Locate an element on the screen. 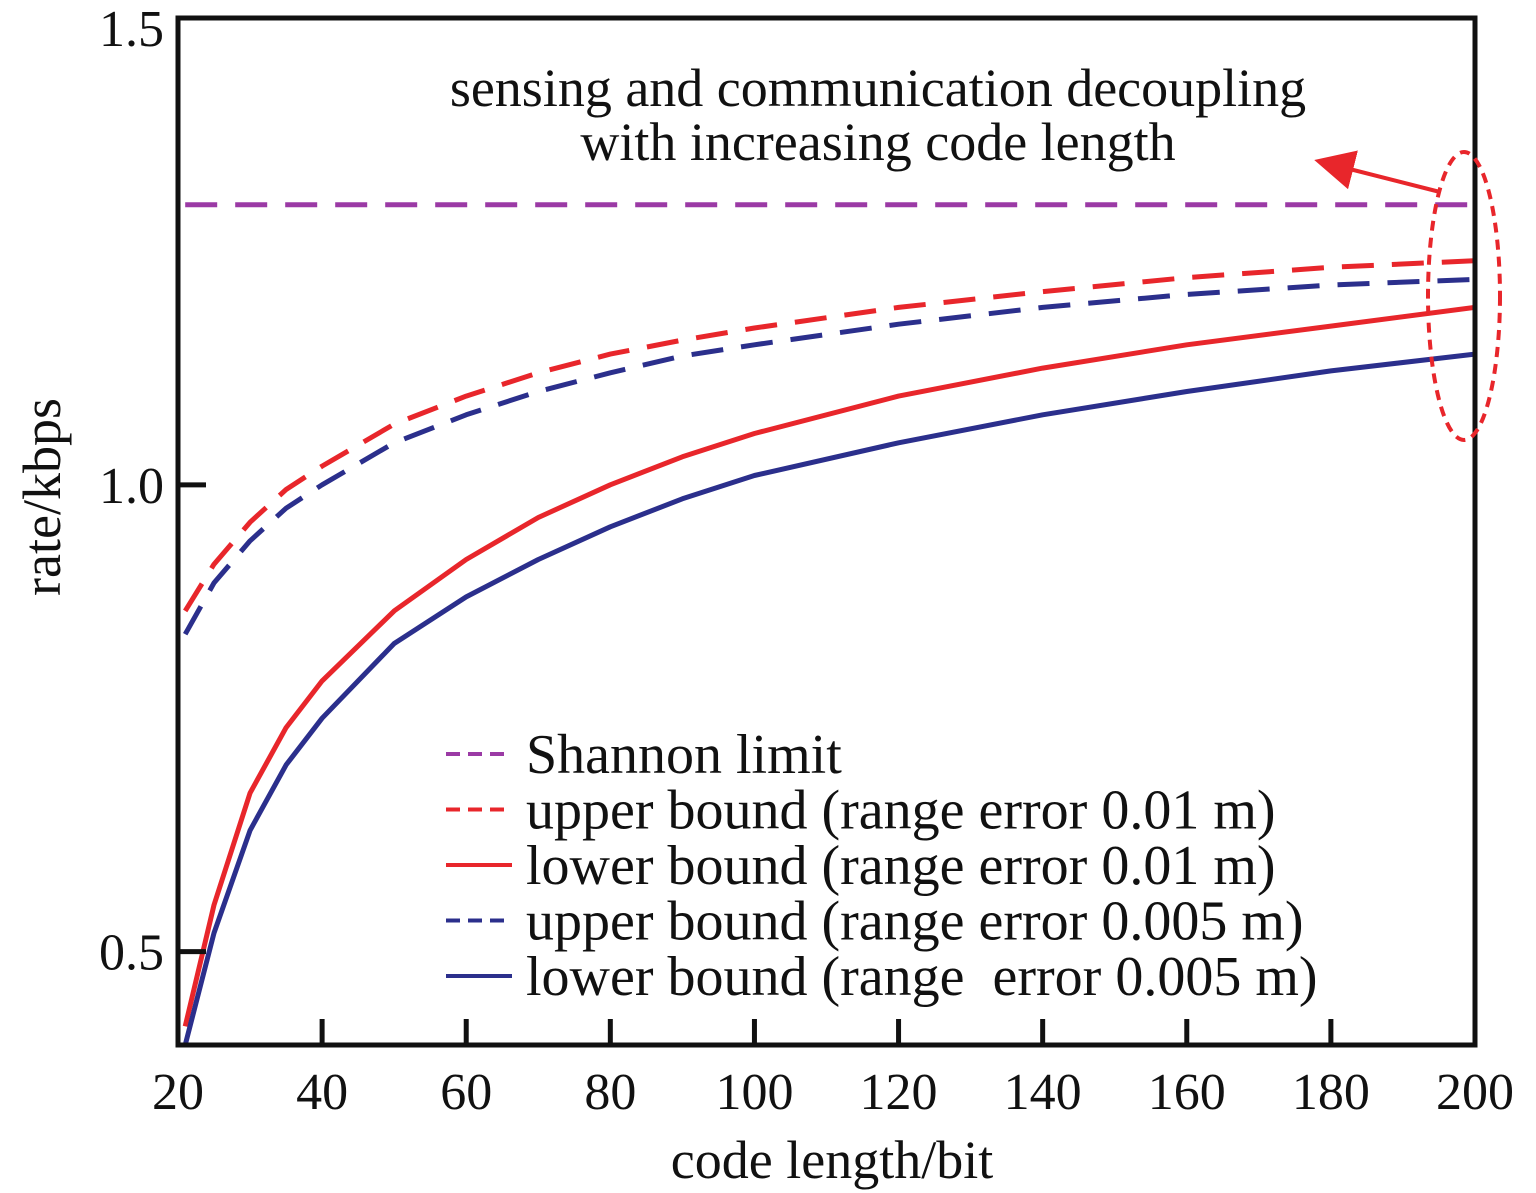 The height and width of the screenshot is (1193, 1536). x-tick-label: 100 is located at coordinates (754, 1092).